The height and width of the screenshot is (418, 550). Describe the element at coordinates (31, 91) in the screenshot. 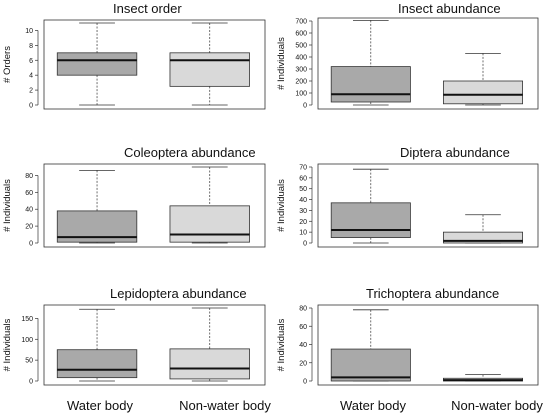

I see `y-tick-label: 2` at that location.